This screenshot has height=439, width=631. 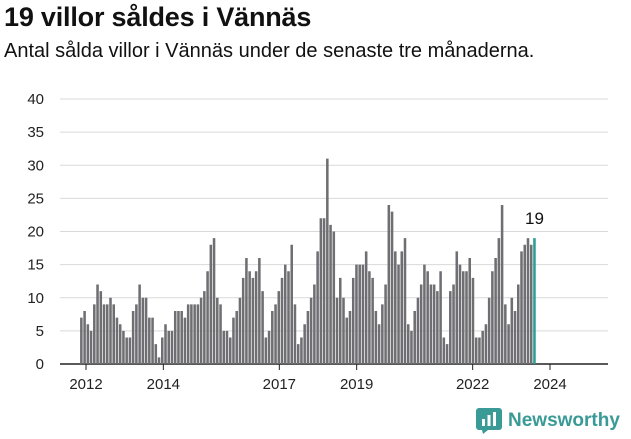 I want to click on annotations: 19, so click(x=534, y=218).